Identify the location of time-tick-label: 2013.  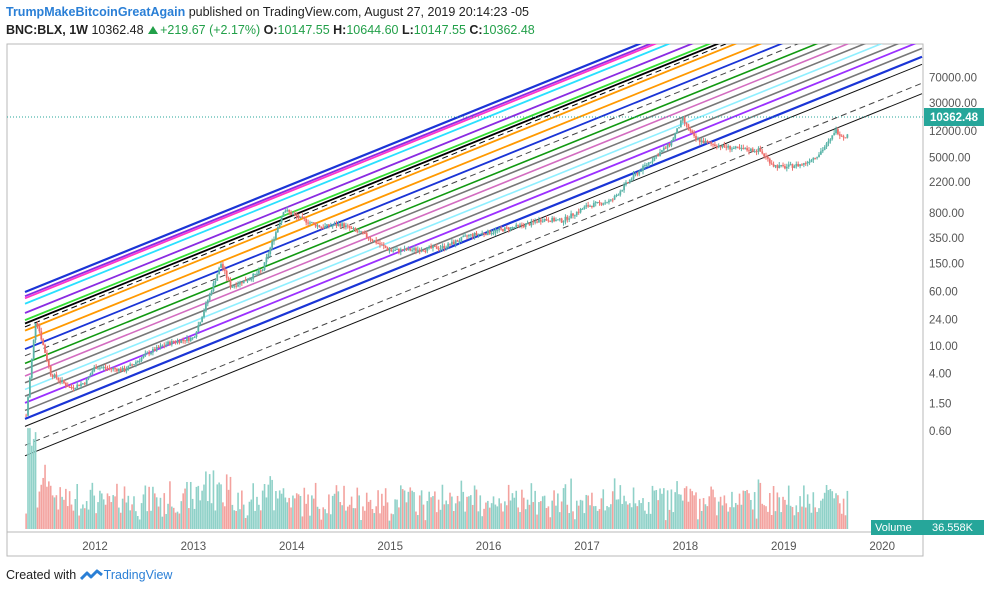
(194, 547).